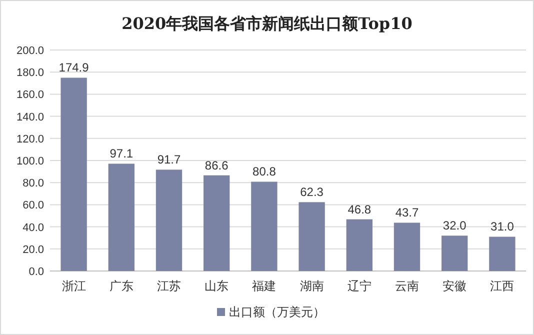 The width and height of the screenshot is (534, 335). Describe the element at coordinates (454, 225) in the screenshot. I see `text: 32.0` at that location.